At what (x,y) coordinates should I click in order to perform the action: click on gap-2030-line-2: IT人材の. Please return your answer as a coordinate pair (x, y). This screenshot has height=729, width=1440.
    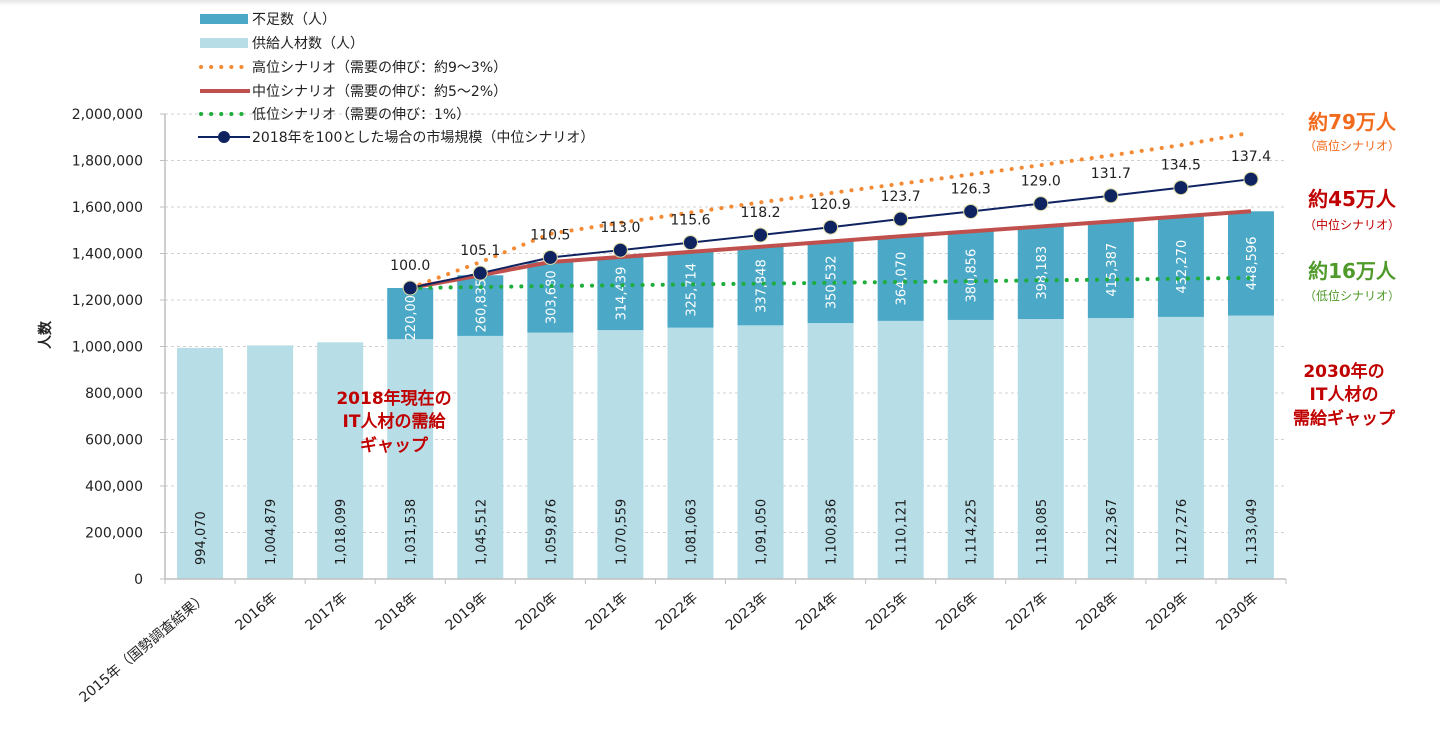
    Looking at the image, I should click on (1344, 394).